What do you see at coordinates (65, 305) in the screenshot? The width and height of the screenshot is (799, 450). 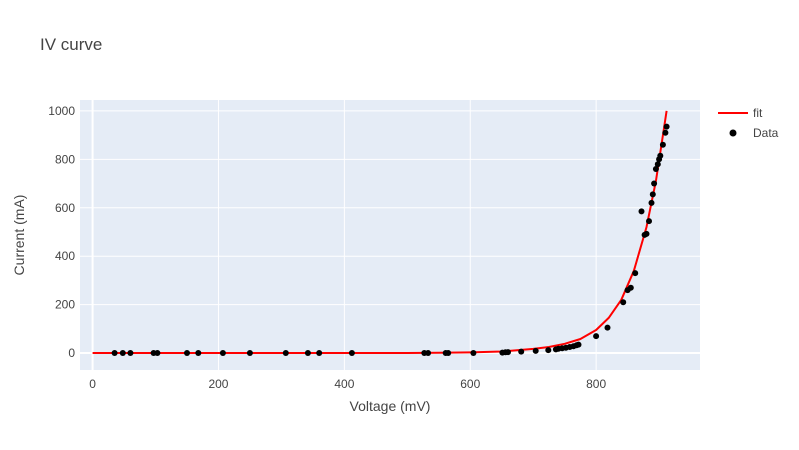 I see `y-tick-label: 200` at bounding box center [65, 305].